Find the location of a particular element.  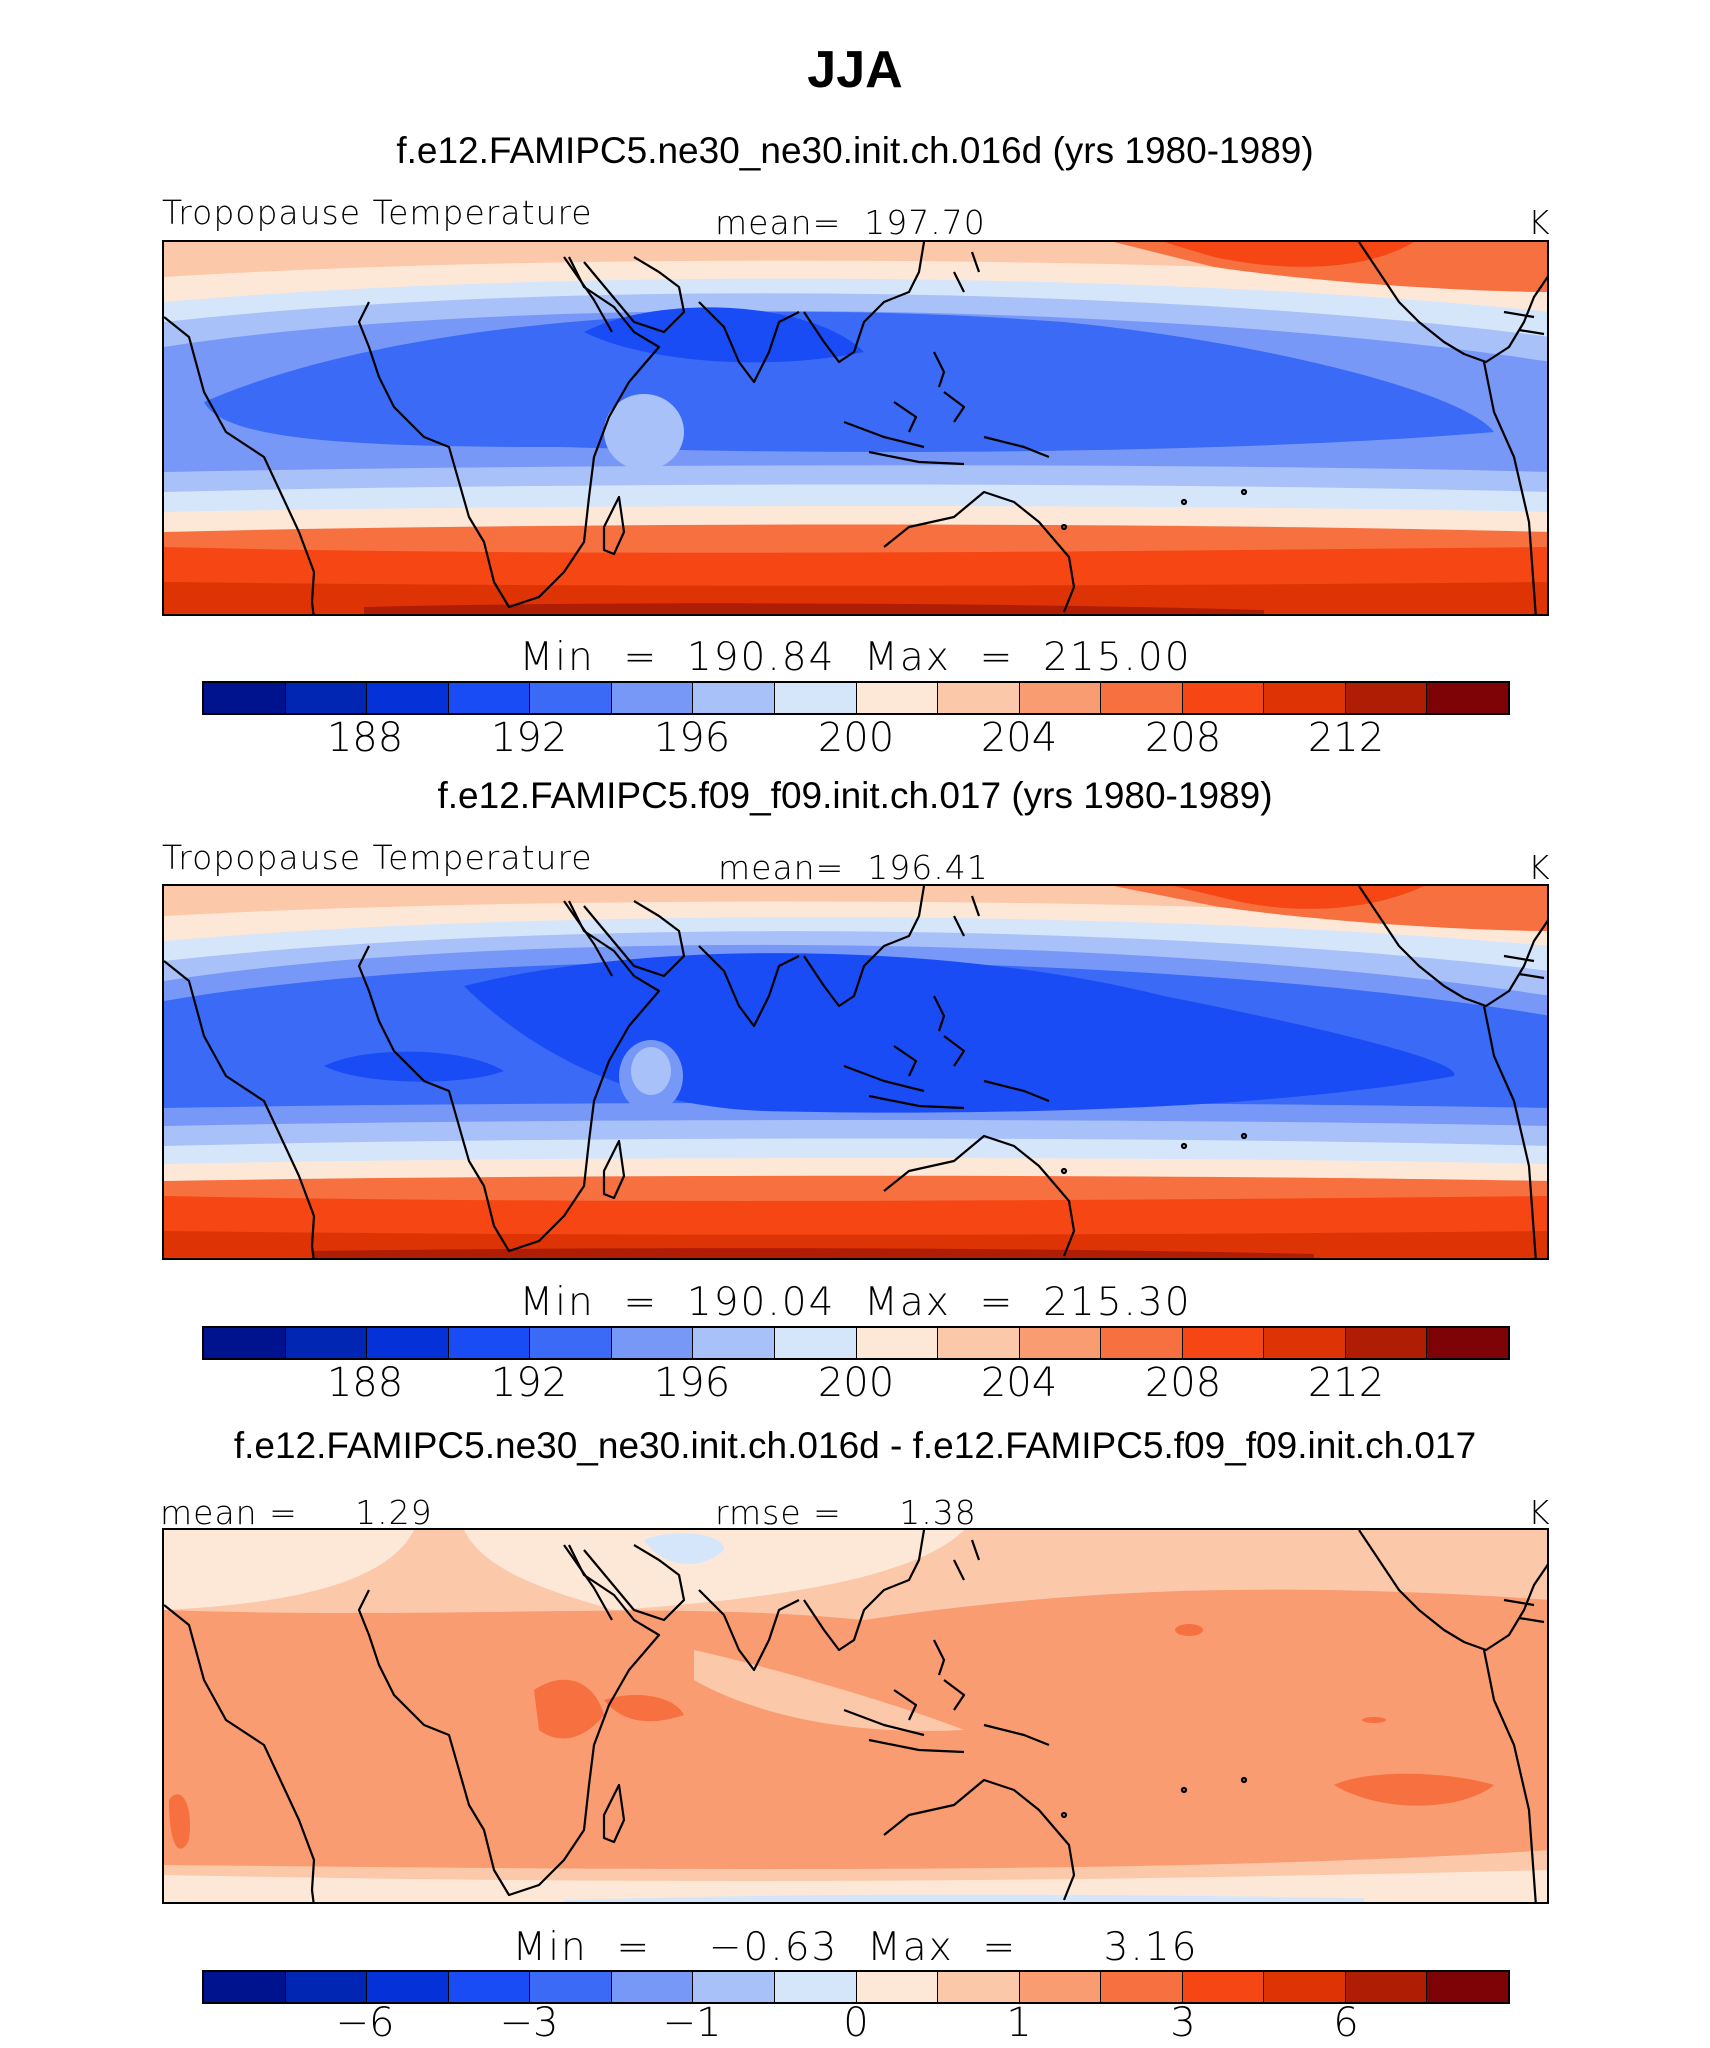

panel2-tick-label: 200 is located at coordinates (856, 1383).